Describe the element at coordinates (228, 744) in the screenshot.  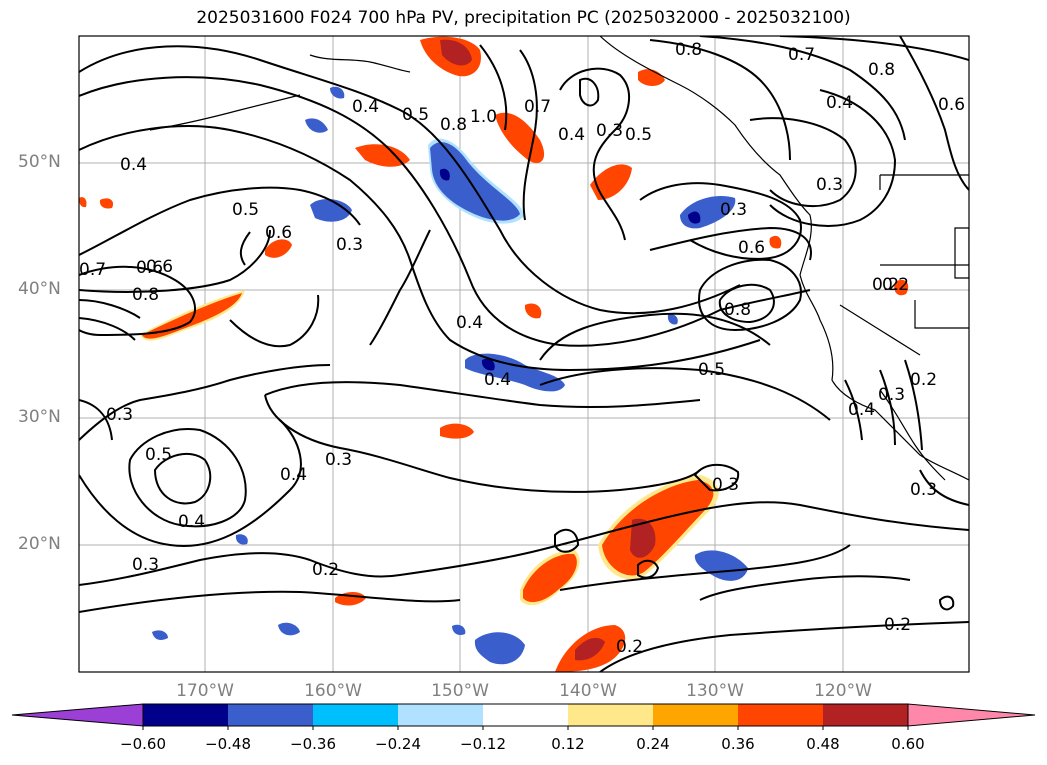
I see `colorbar-tick-label: −0.48` at that location.